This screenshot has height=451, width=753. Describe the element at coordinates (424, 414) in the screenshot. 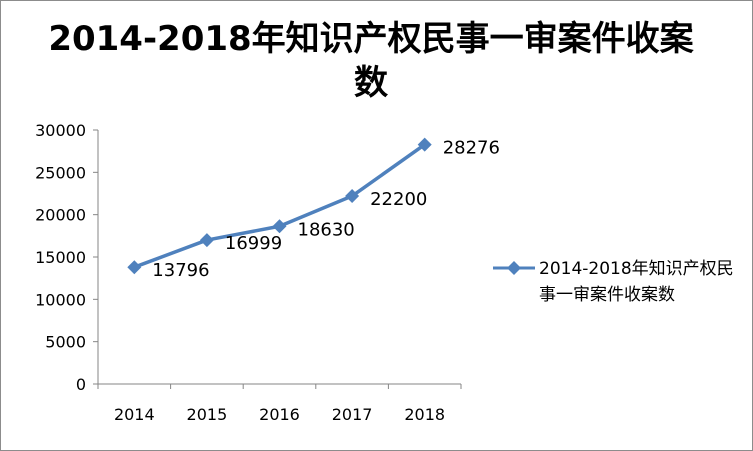

I see `x-tick-label: 2018` at that location.